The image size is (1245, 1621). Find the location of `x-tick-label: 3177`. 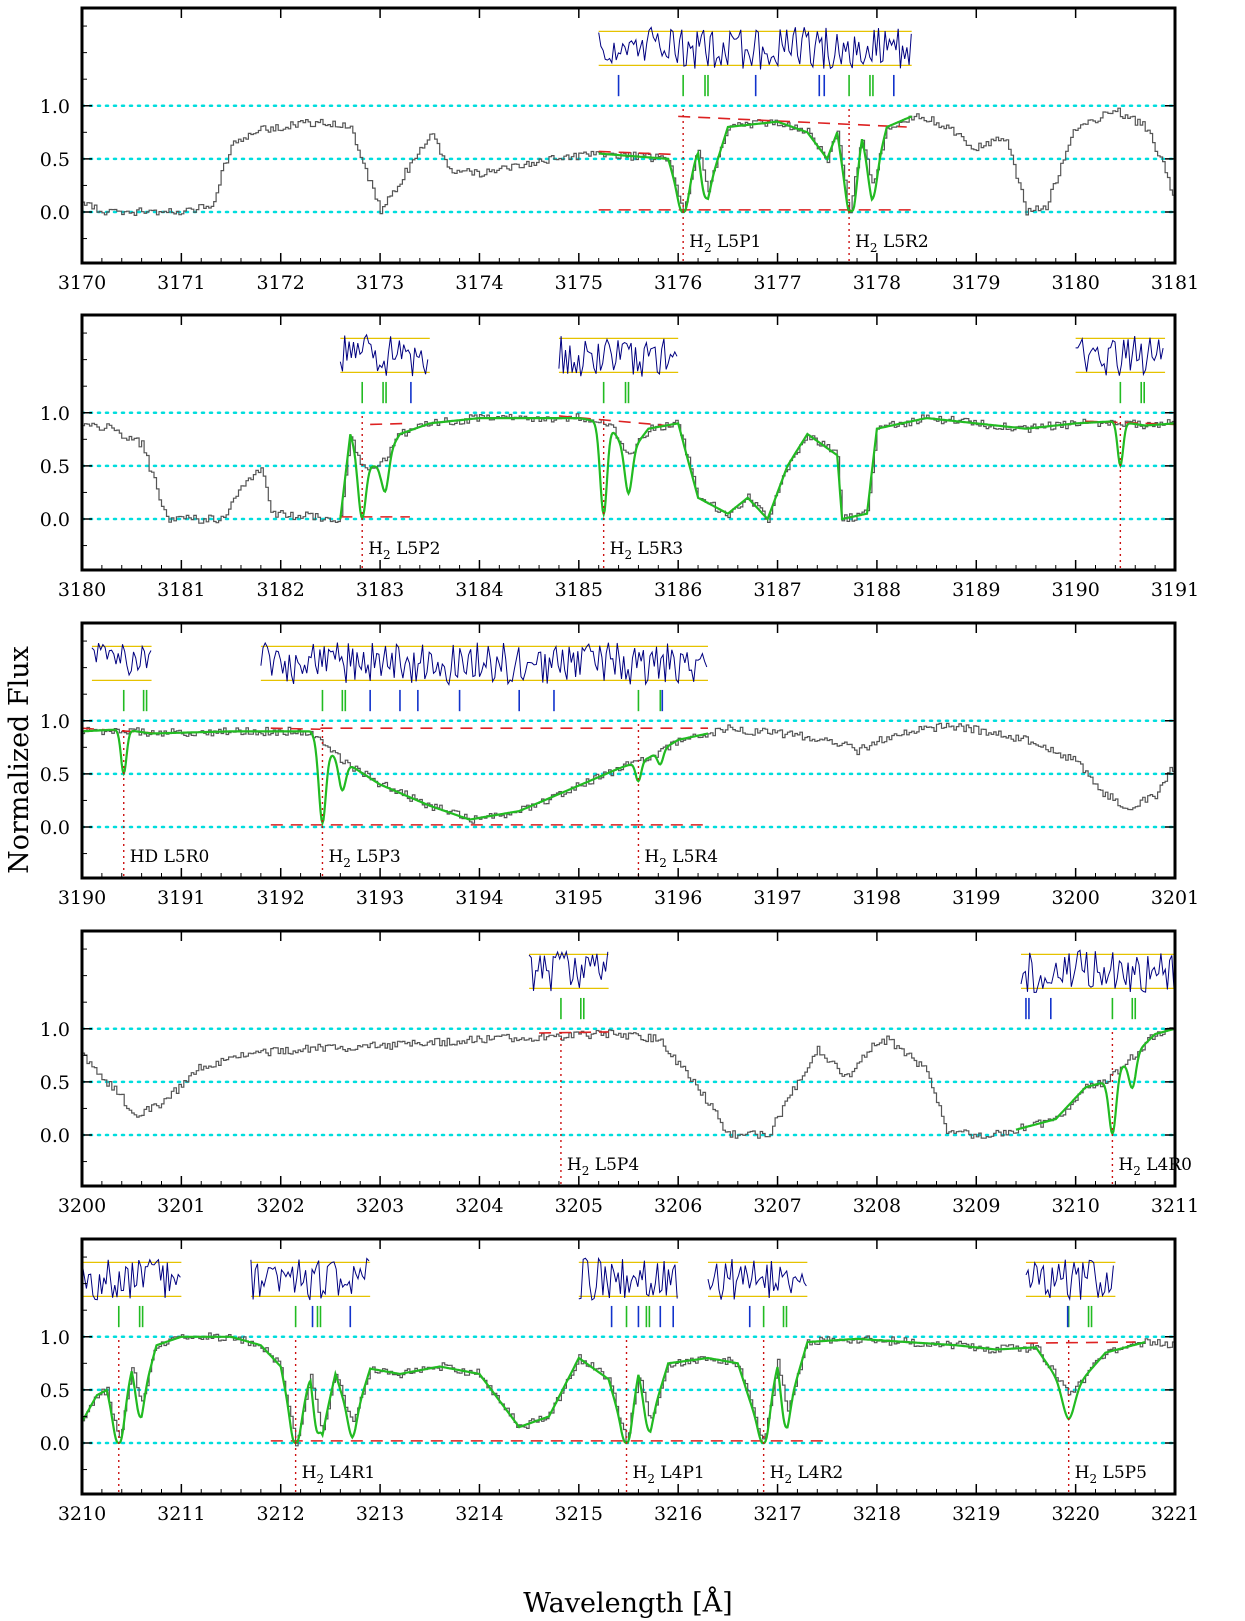

x-tick-label: 3177 is located at coordinates (777, 283).